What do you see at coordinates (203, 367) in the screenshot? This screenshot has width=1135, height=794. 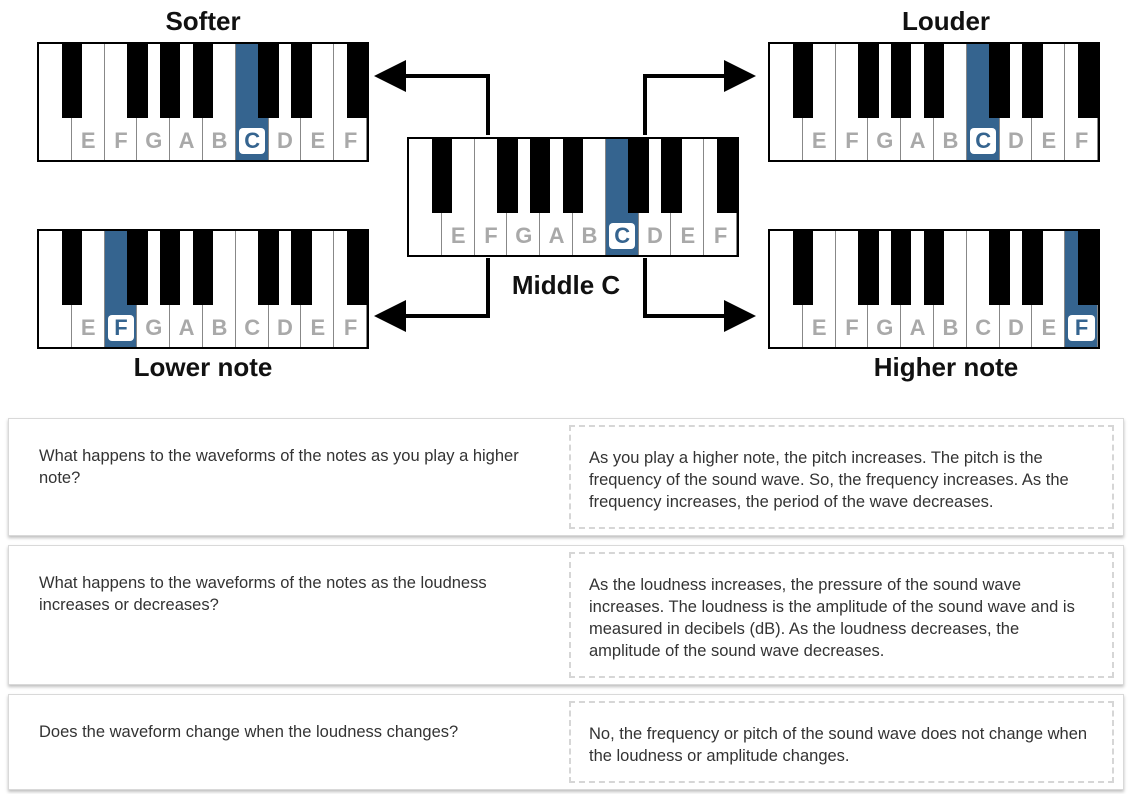 I see `lower-note-label: Lower note` at bounding box center [203, 367].